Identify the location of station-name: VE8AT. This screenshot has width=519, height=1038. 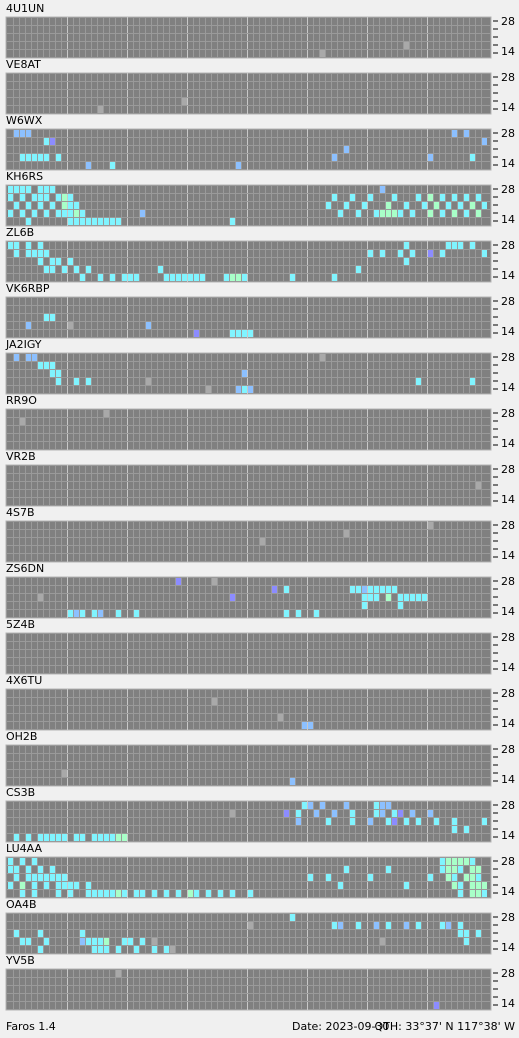
(23, 64).